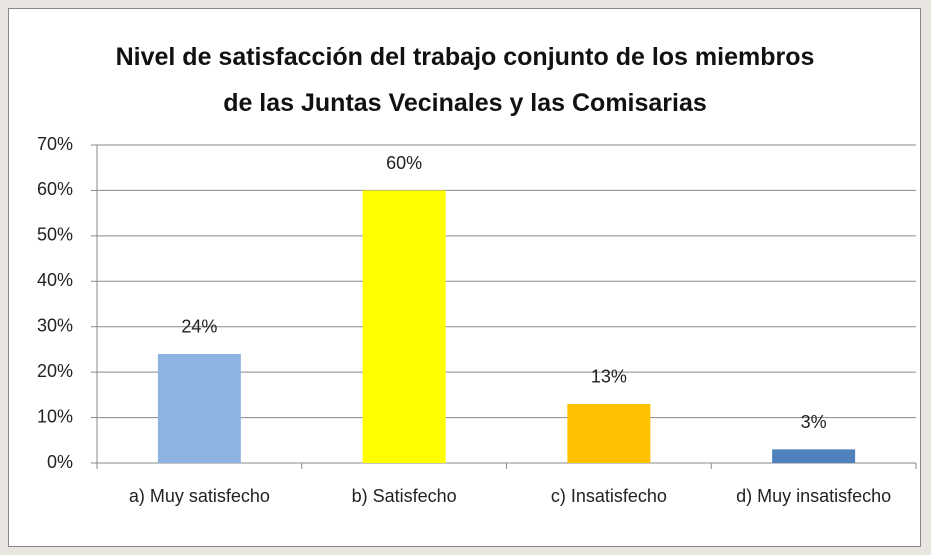 The width and height of the screenshot is (931, 555). What do you see at coordinates (199, 327) in the screenshot?
I see `data-label: 24%` at bounding box center [199, 327].